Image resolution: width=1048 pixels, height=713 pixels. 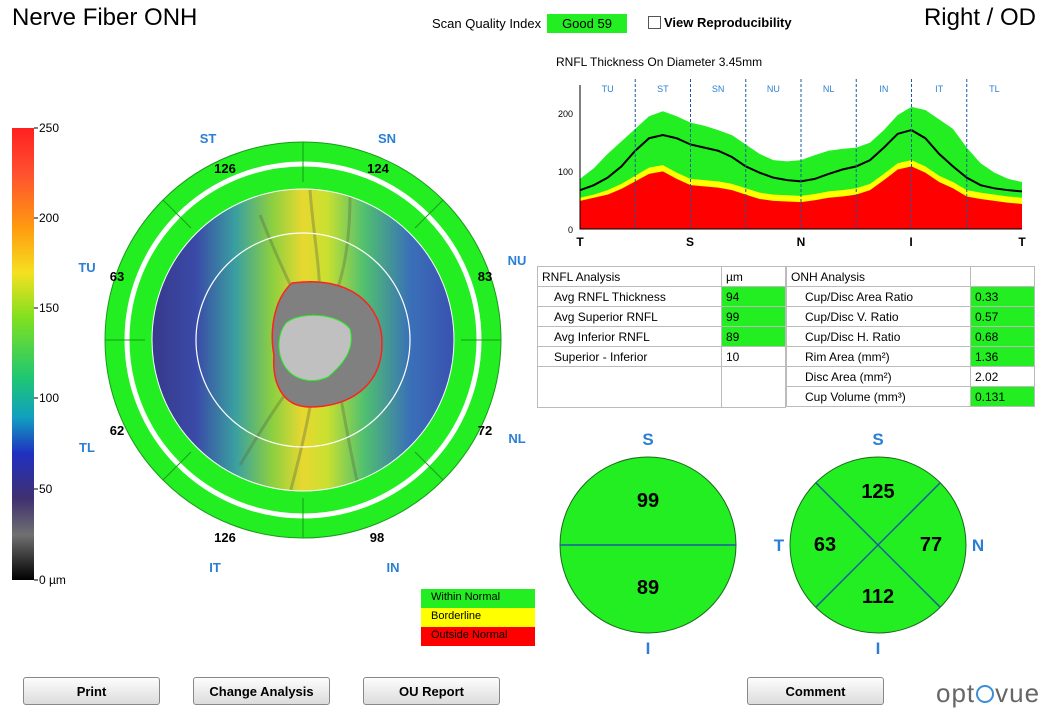 What do you see at coordinates (988, 693) in the screenshot?
I see `optovue-logo: opt vue` at bounding box center [988, 693].